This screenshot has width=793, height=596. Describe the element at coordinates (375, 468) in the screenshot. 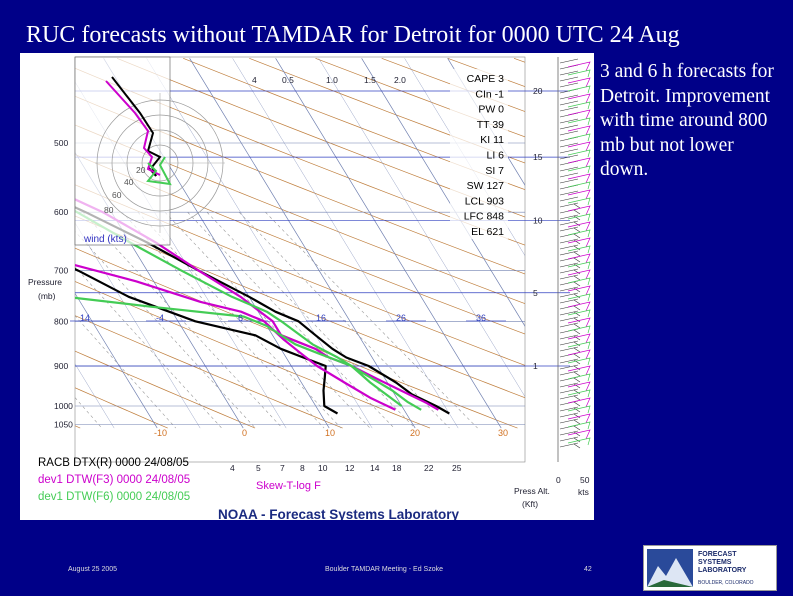

I see `mixing-ratio-label: 14` at that location.